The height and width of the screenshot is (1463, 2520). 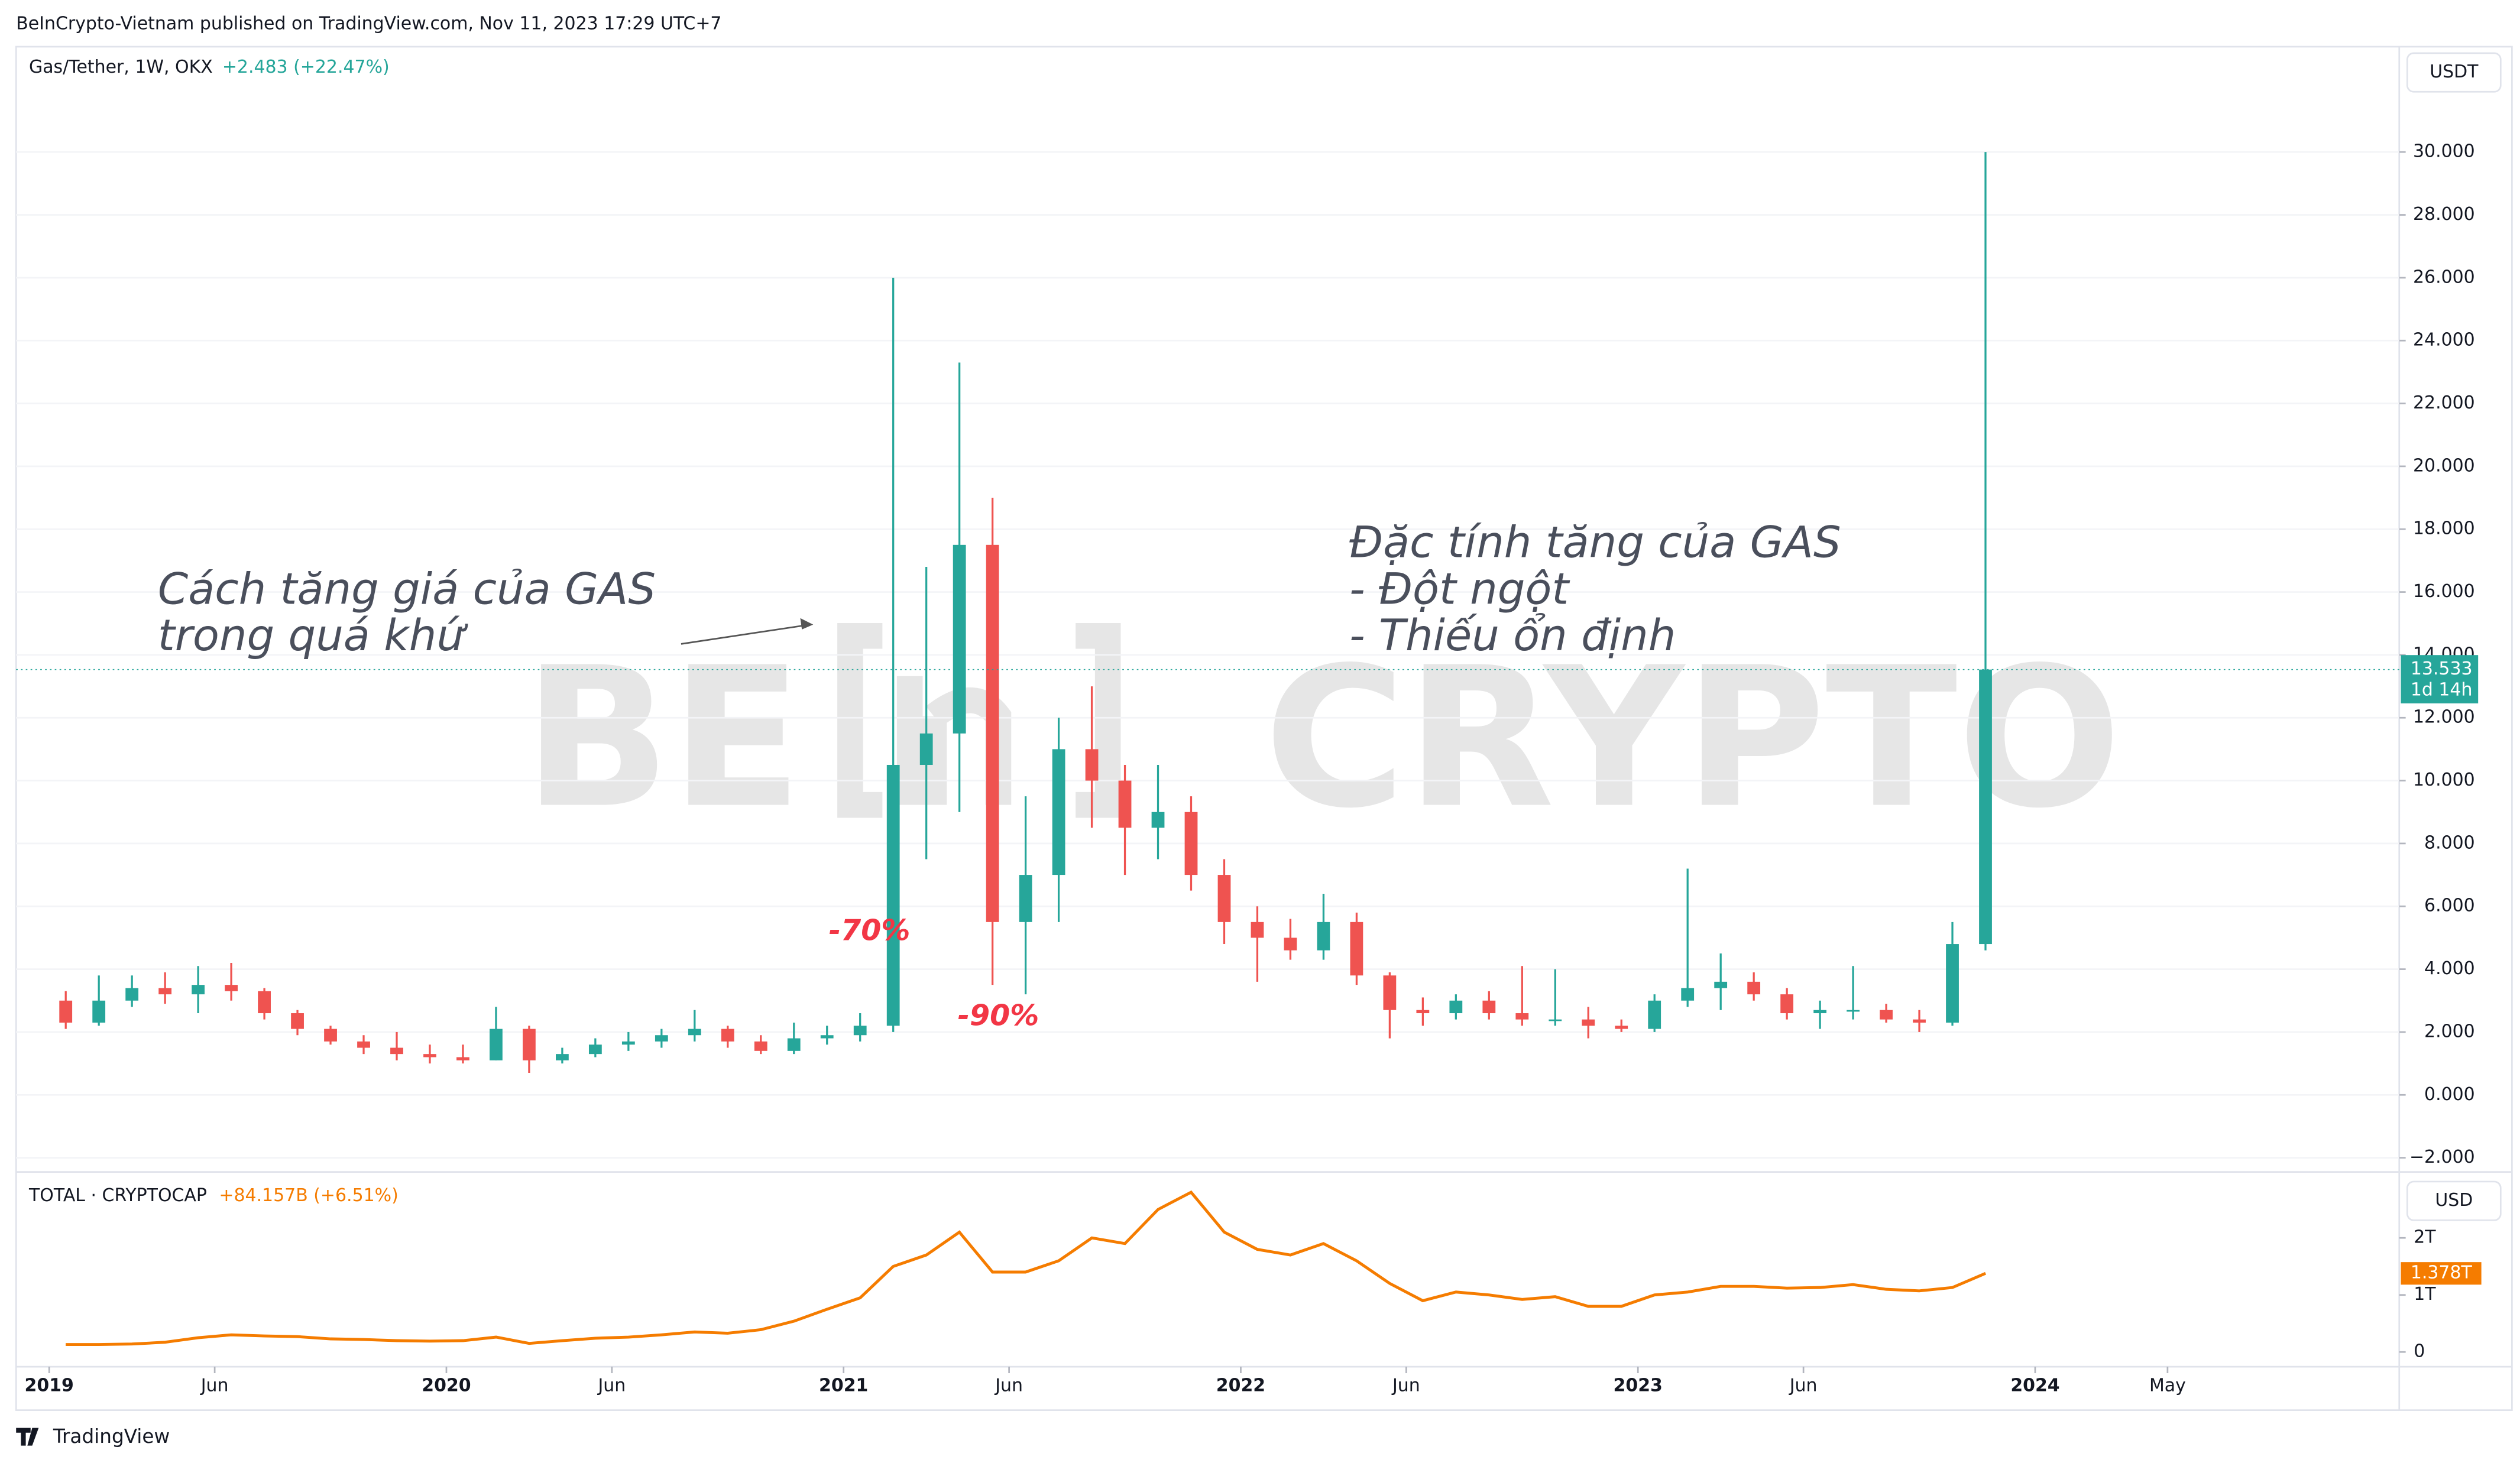 What do you see at coordinates (446, 1385) in the screenshot?
I see `x-tick-label: 2020` at bounding box center [446, 1385].